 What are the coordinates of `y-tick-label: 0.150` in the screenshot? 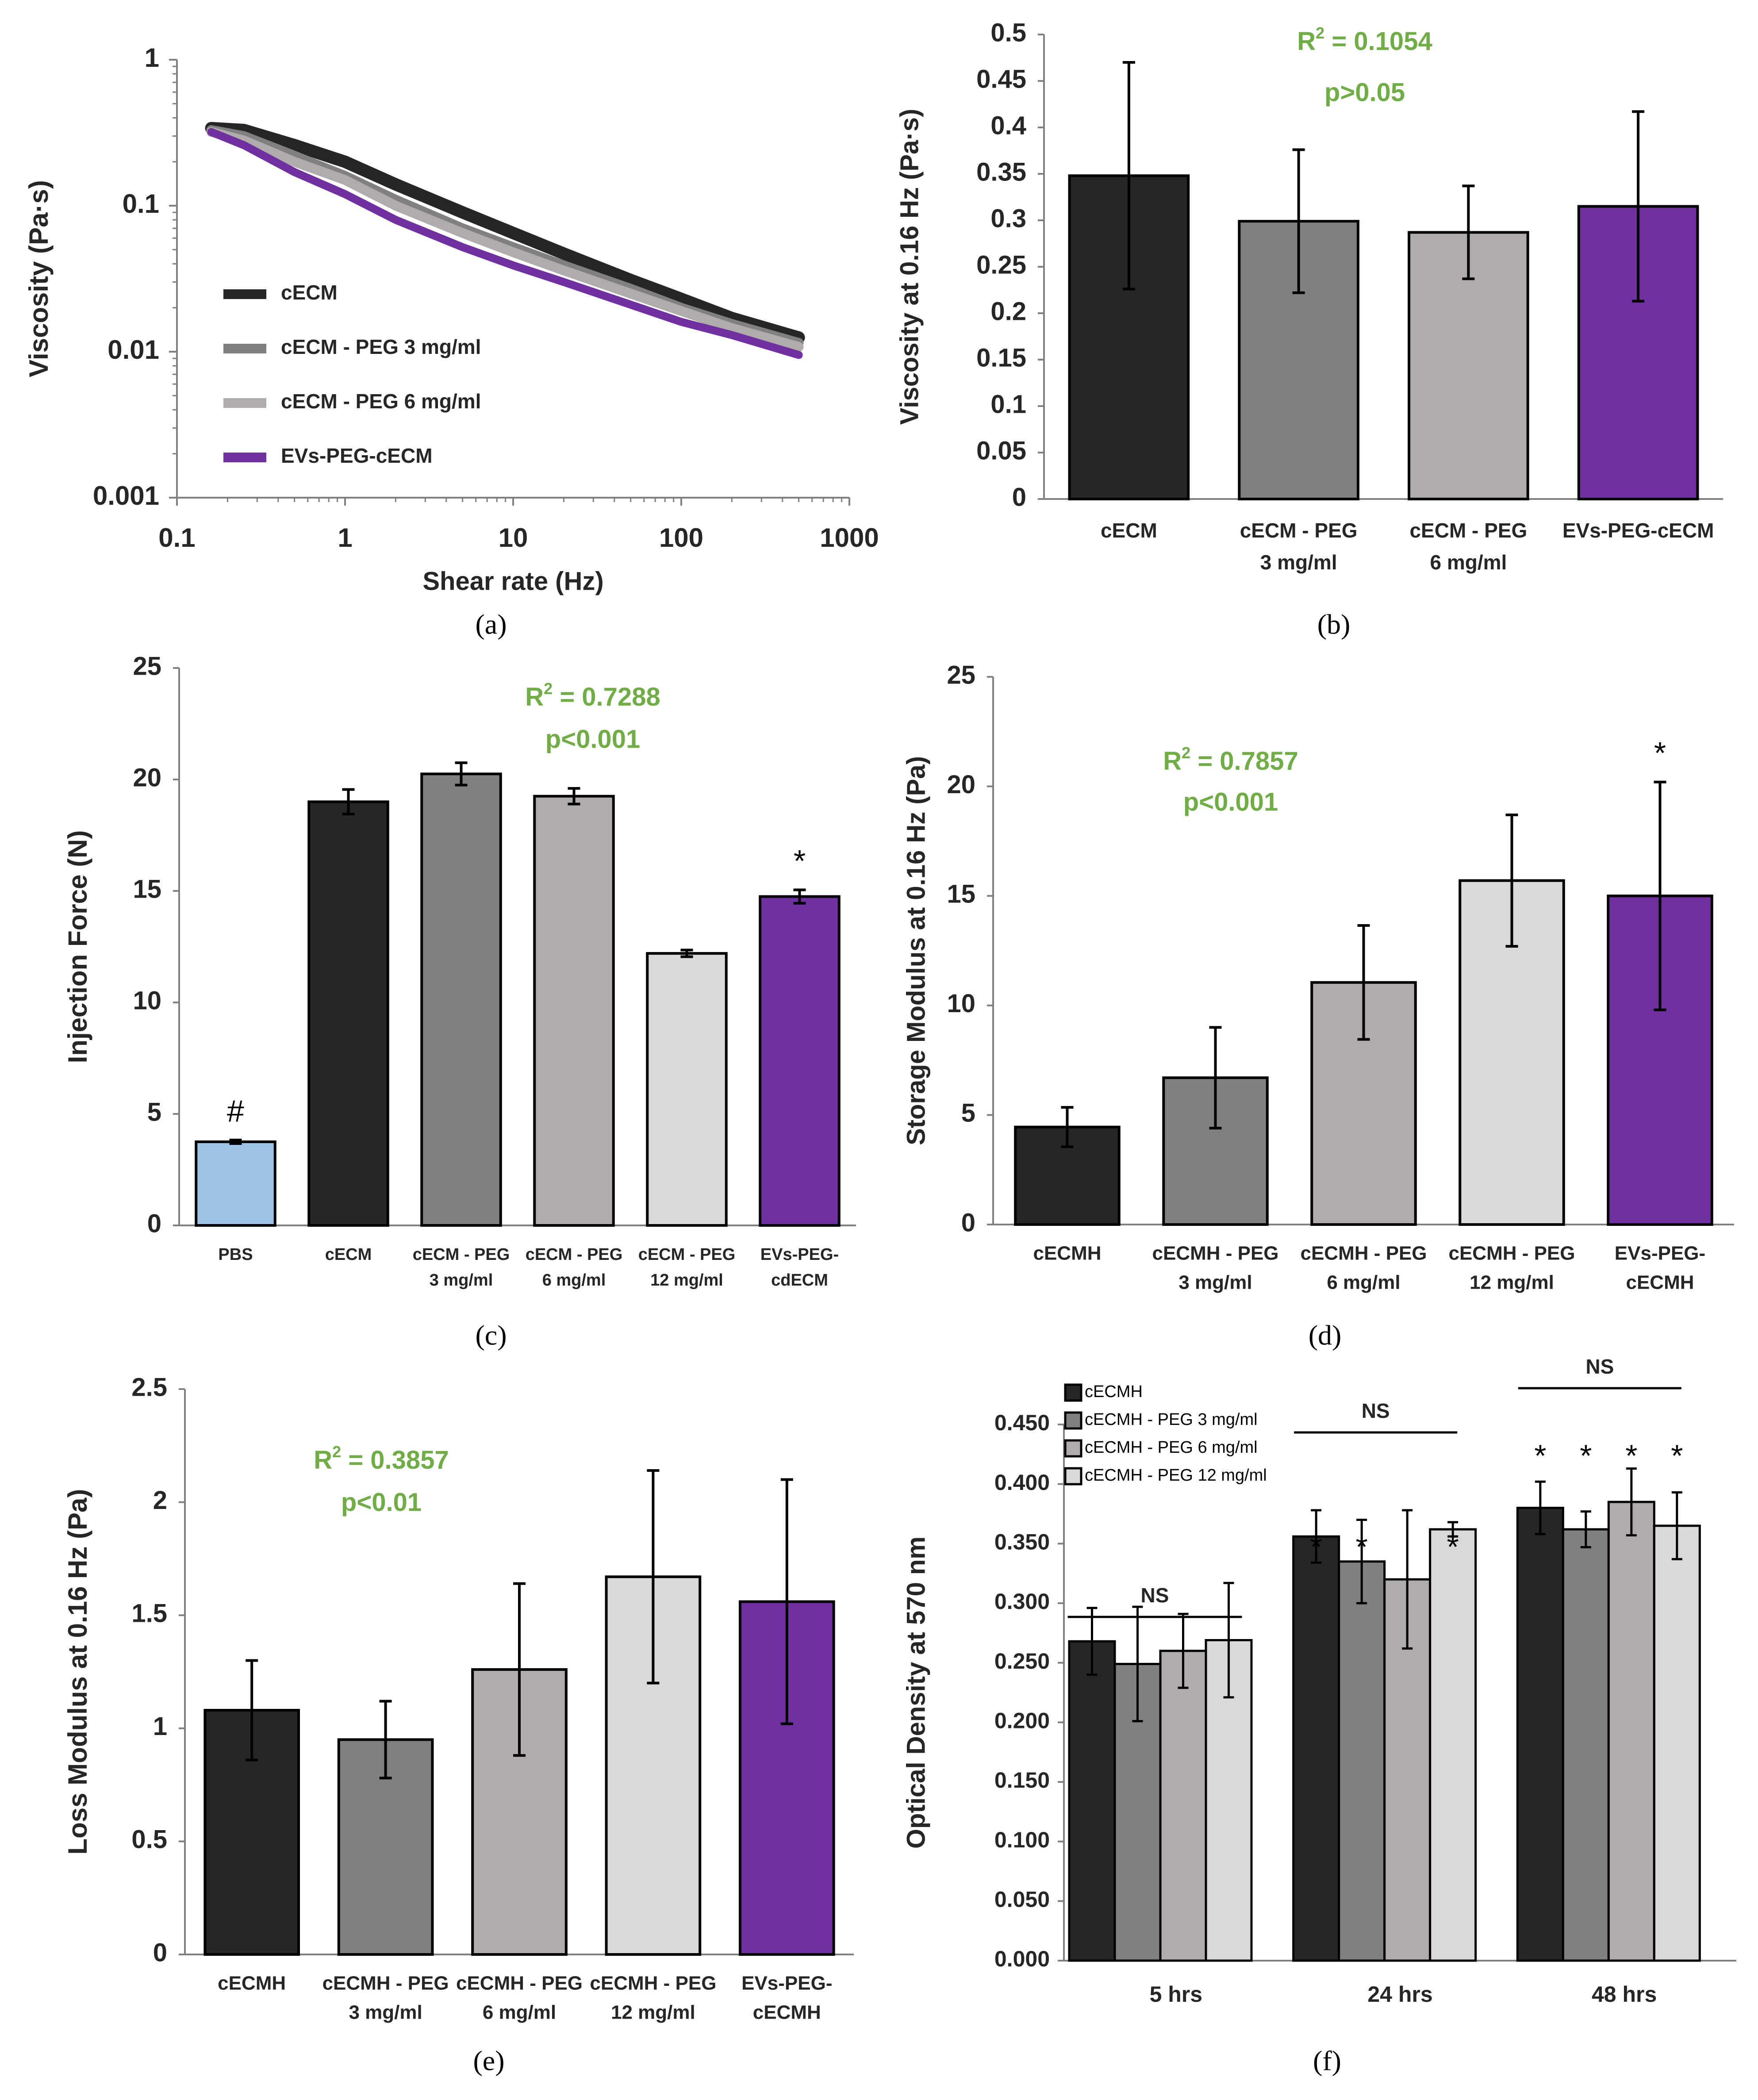 It's located at (1022, 1780).